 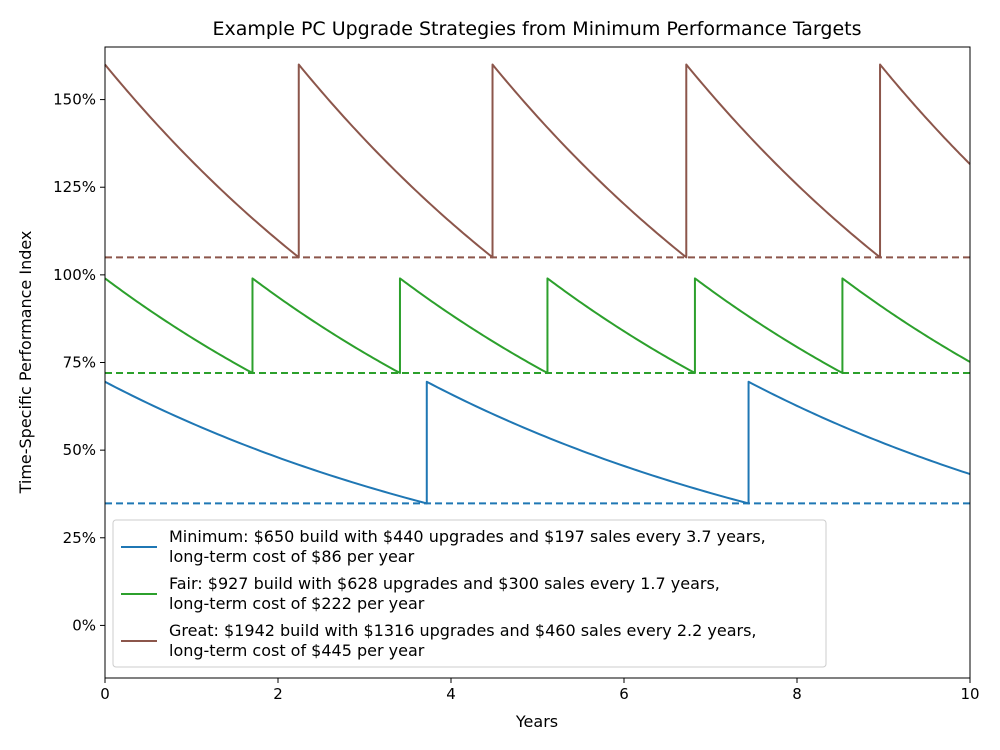 What do you see at coordinates (79, 538) in the screenshot?
I see `y-tick-label: 25%` at bounding box center [79, 538].